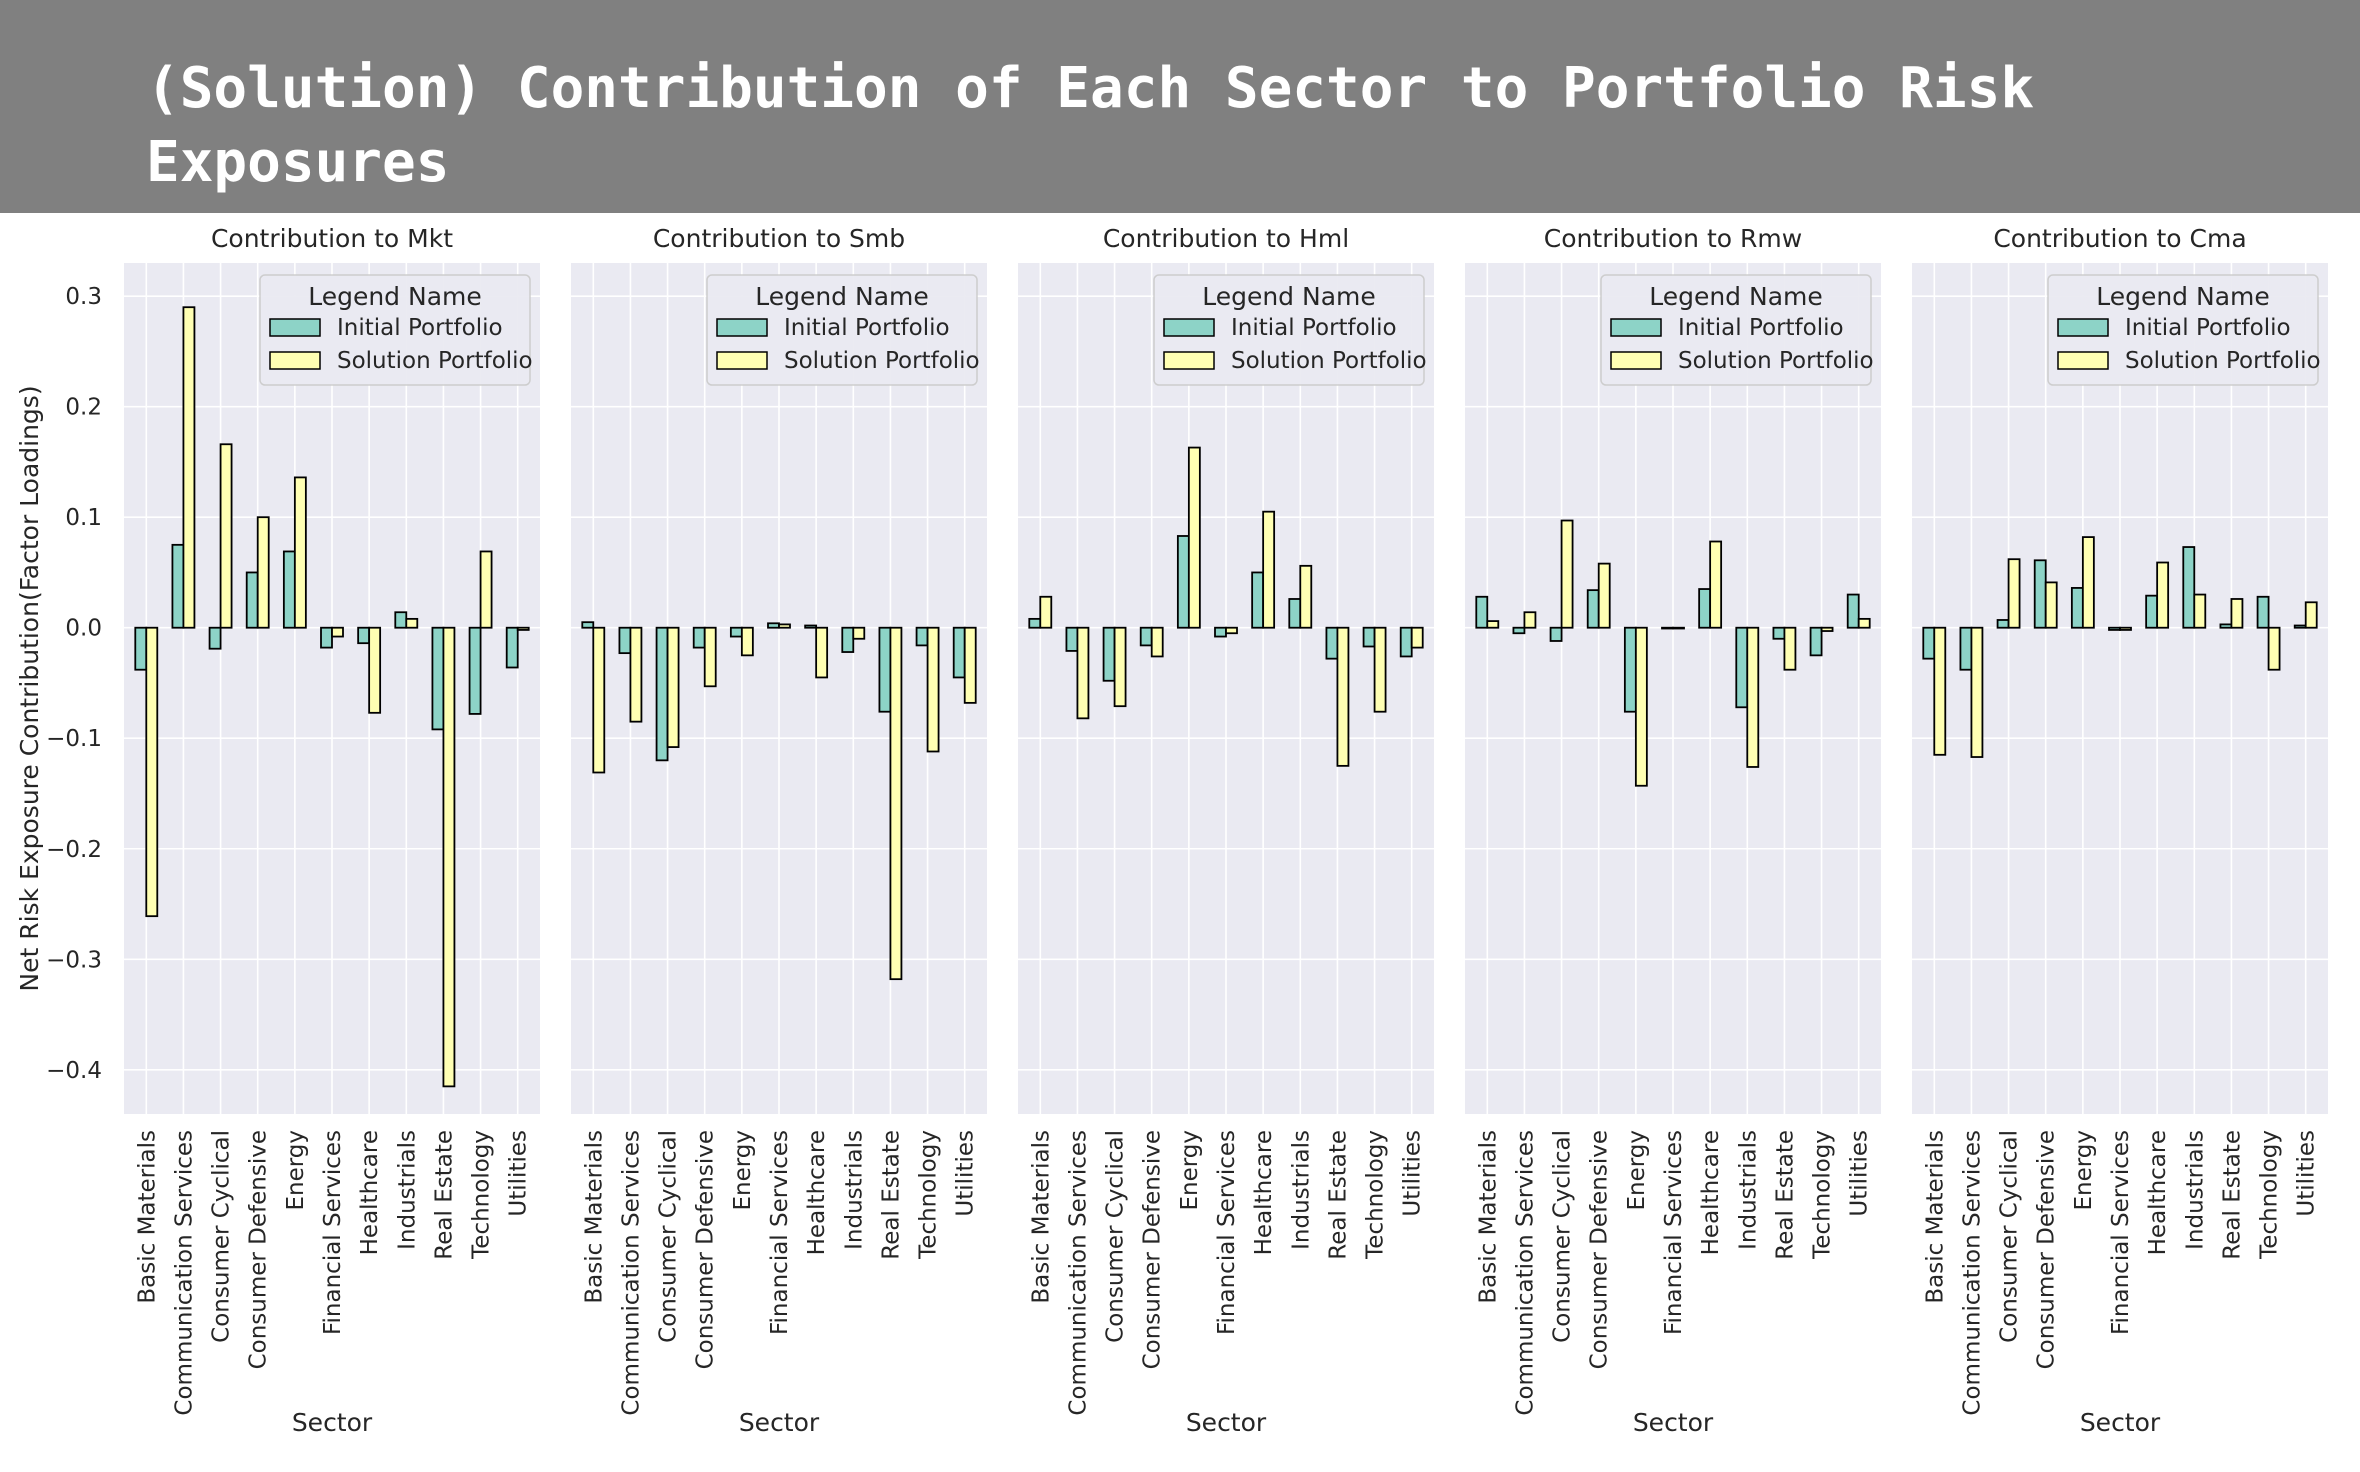 Image resolution: width=2360 pixels, height=1472 pixels. Describe the element at coordinates (1189, 327) in the screenshot. I see `legend-swatch-initial` at that location.